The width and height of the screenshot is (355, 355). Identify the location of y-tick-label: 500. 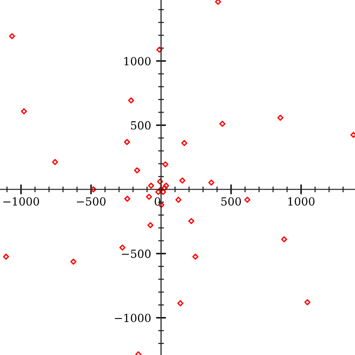
(141, 125).